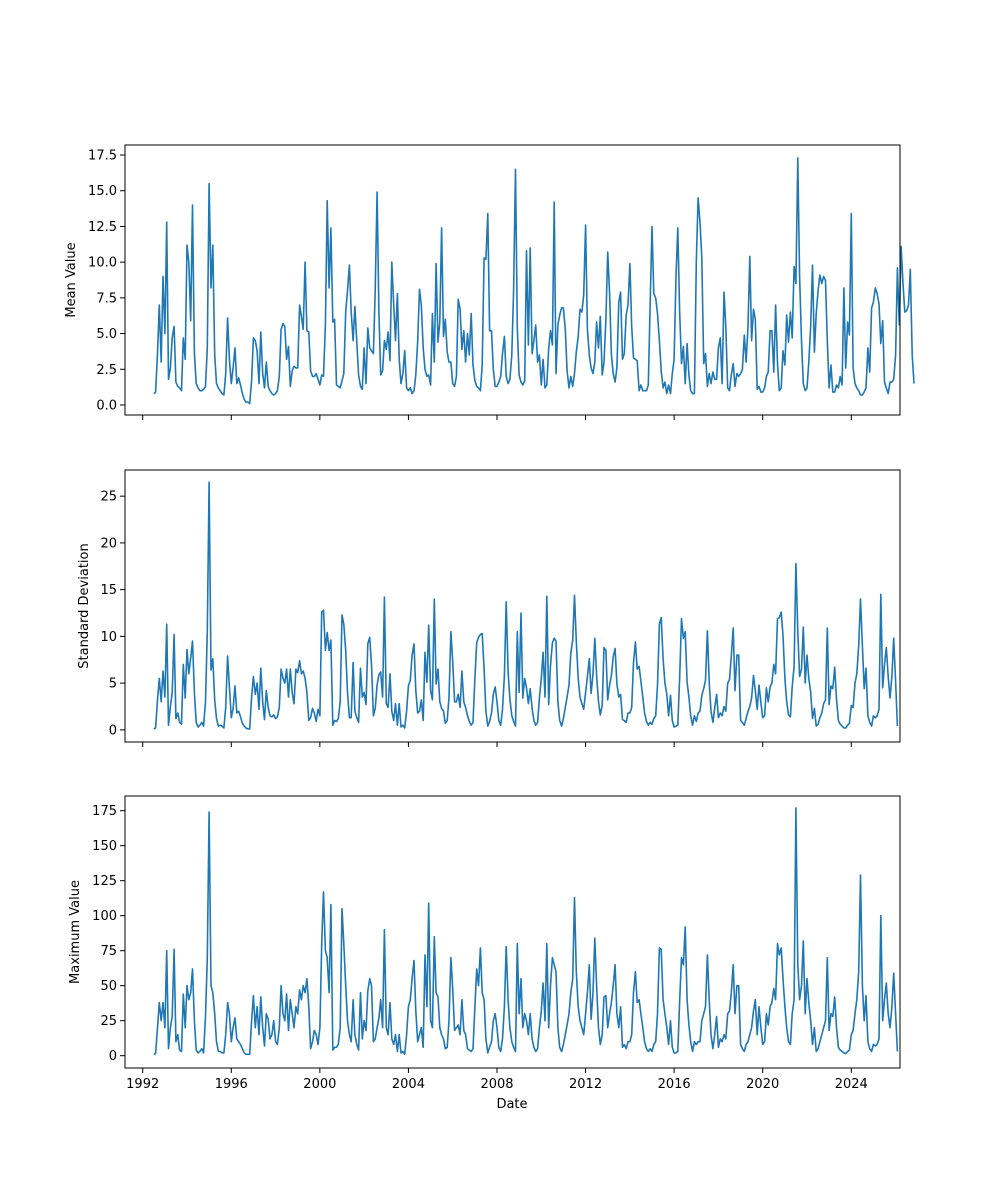 The width and height of the screenshot is (1000, 1200). I want to click on maximum-value-xtick-label: 2004, so click(408, 1084).